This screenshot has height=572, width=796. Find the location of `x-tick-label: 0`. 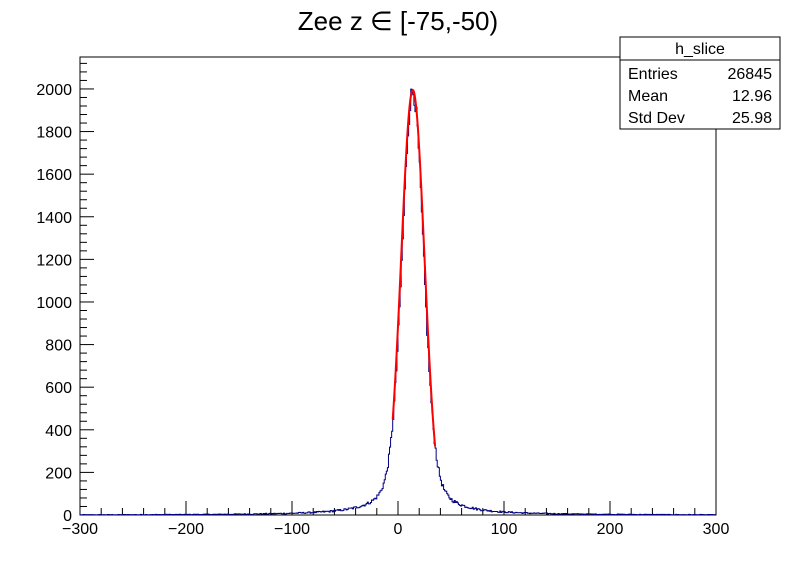

x-tick-label: 0 is located at coordinates (398, 529).